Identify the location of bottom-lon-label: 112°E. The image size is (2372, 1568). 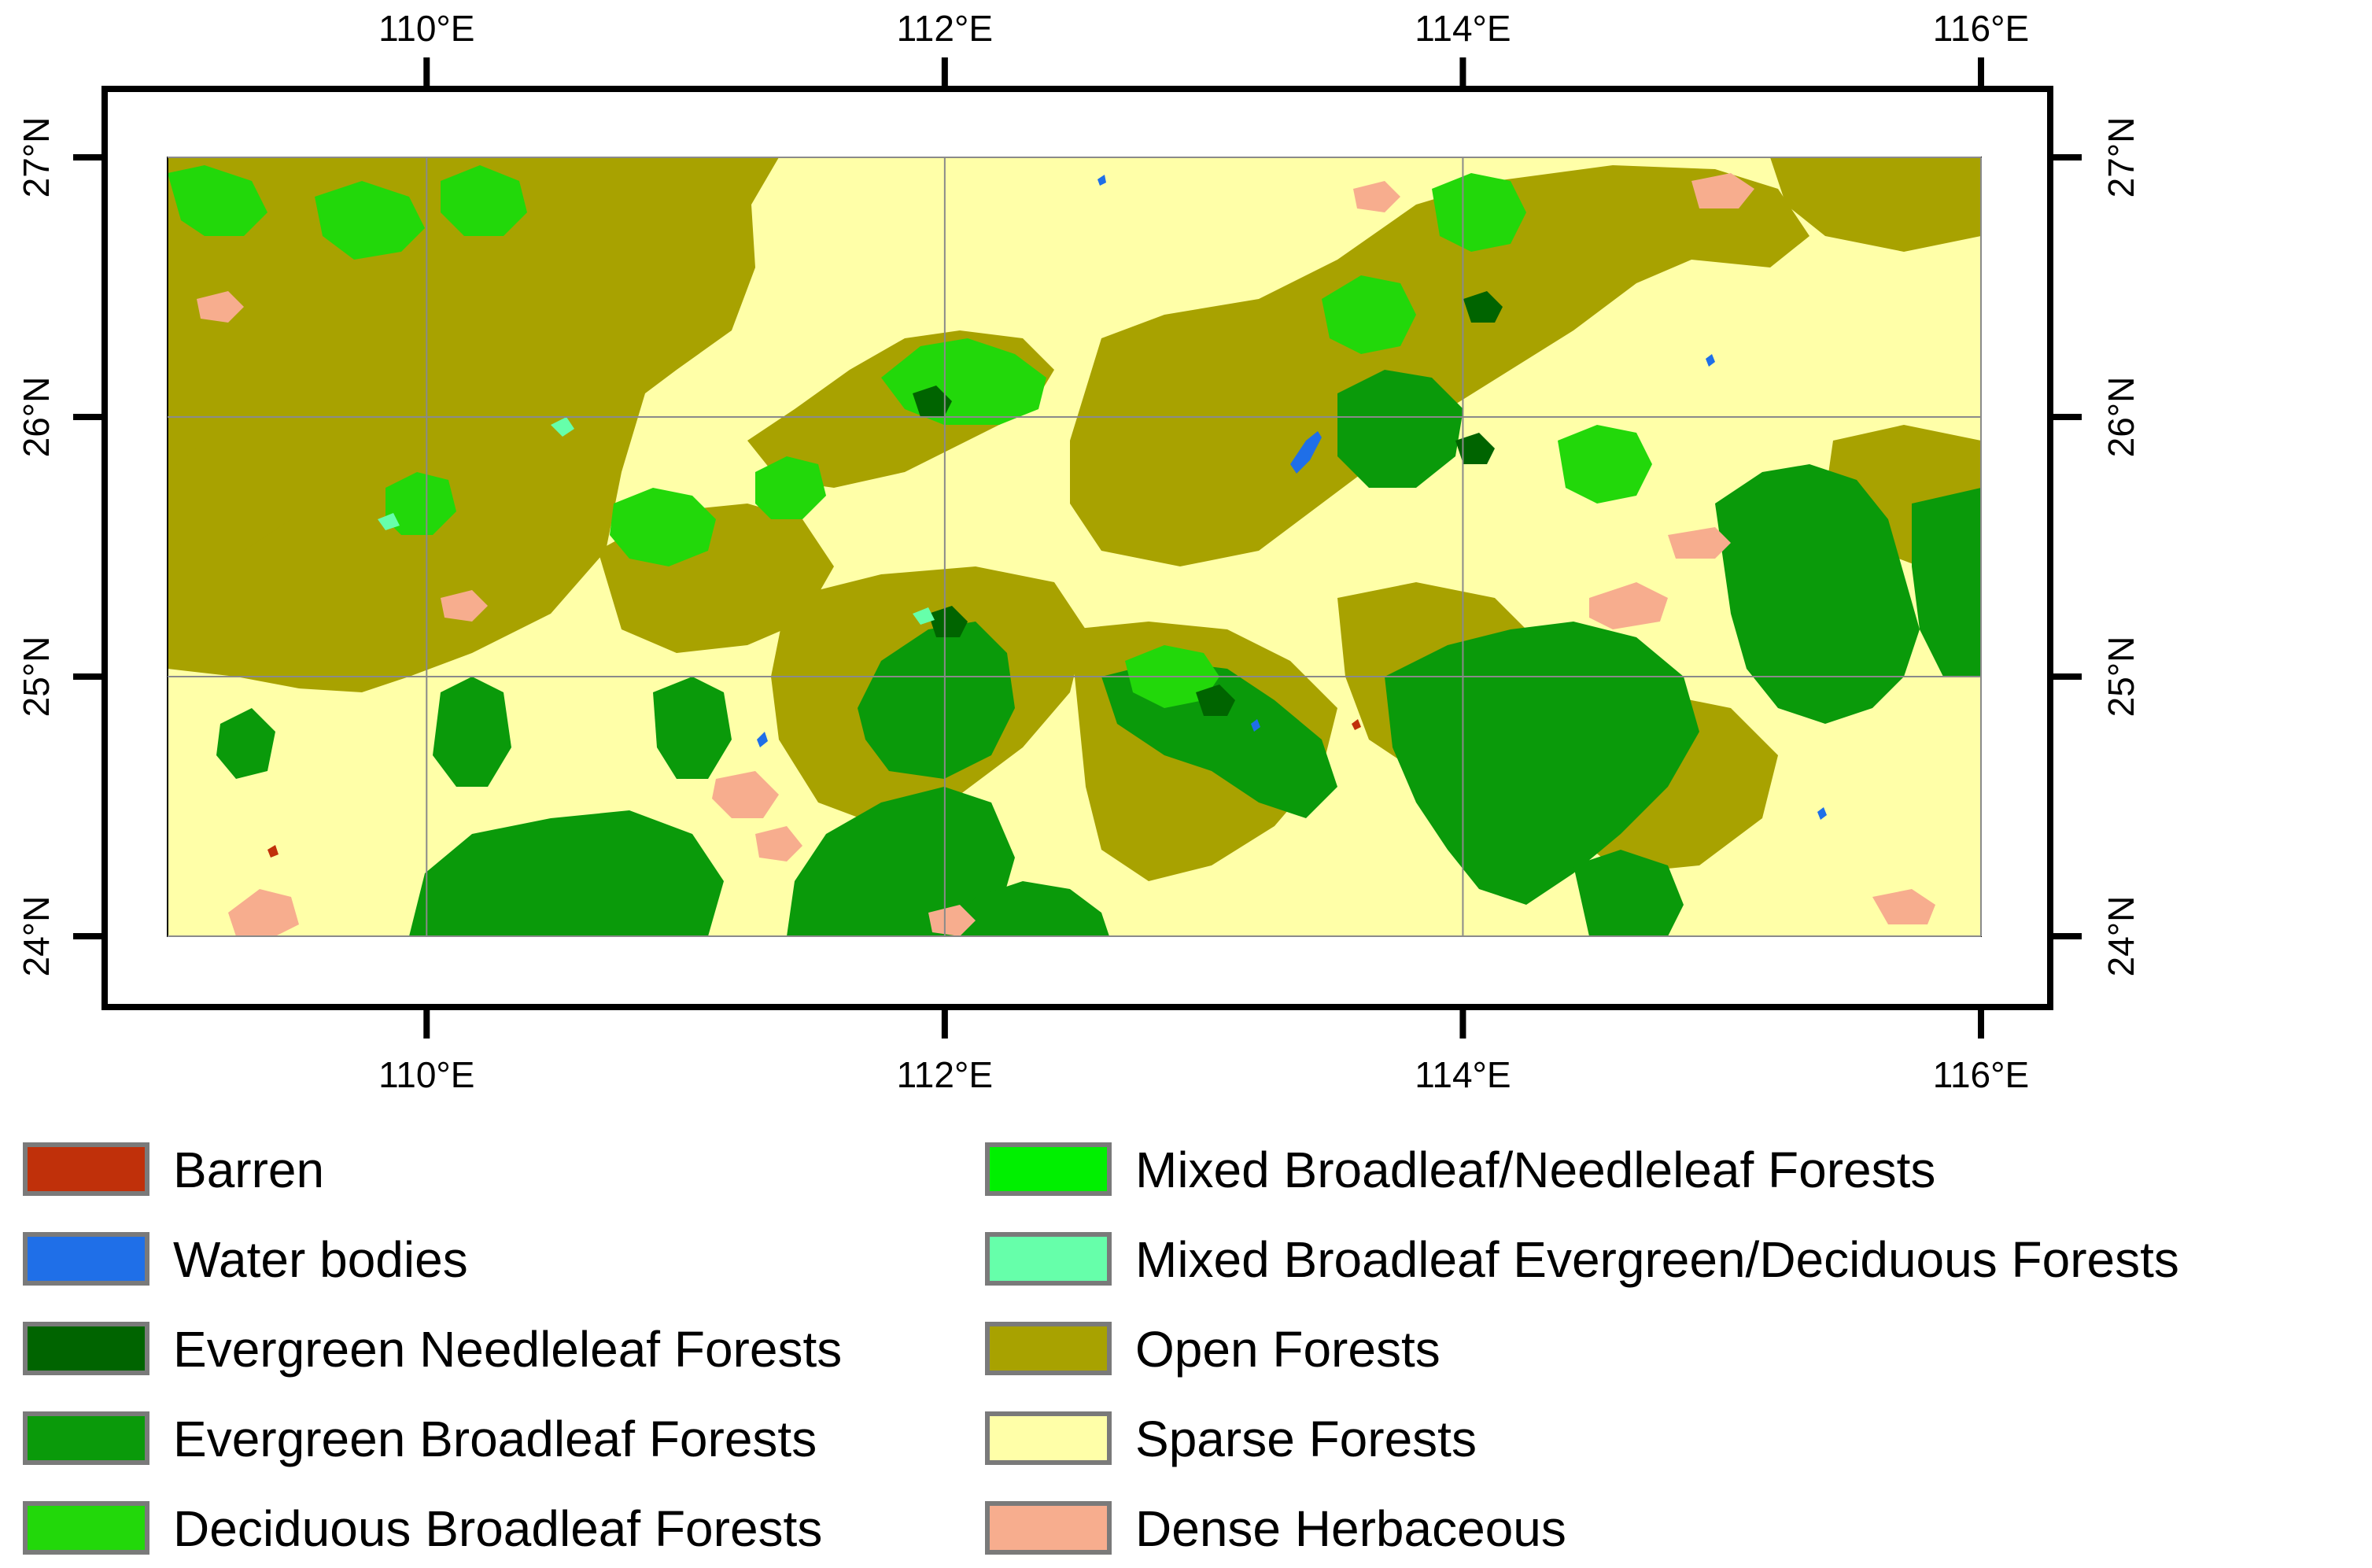
(945, 1074).